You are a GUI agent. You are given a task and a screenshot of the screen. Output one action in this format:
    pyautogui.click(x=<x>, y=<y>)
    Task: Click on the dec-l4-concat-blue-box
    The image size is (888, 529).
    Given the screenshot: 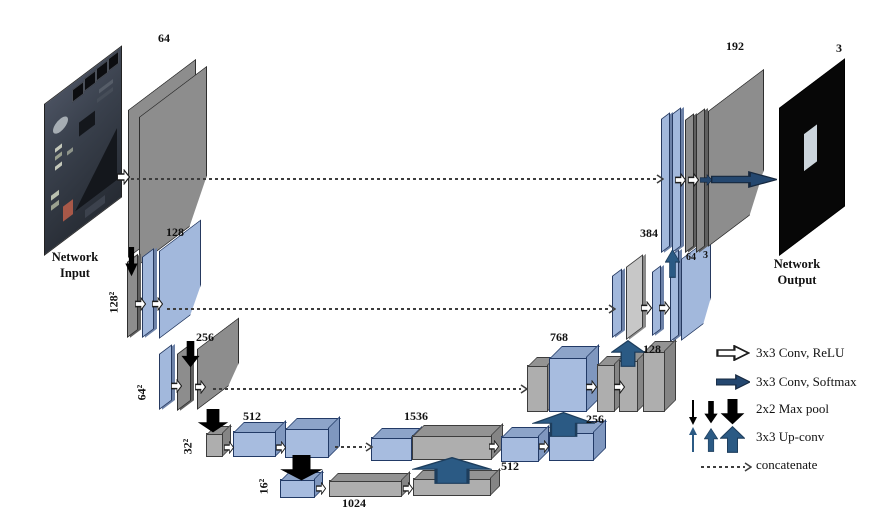 What is the action you would take?
    pyautogui.click(x=391, y=449)
    